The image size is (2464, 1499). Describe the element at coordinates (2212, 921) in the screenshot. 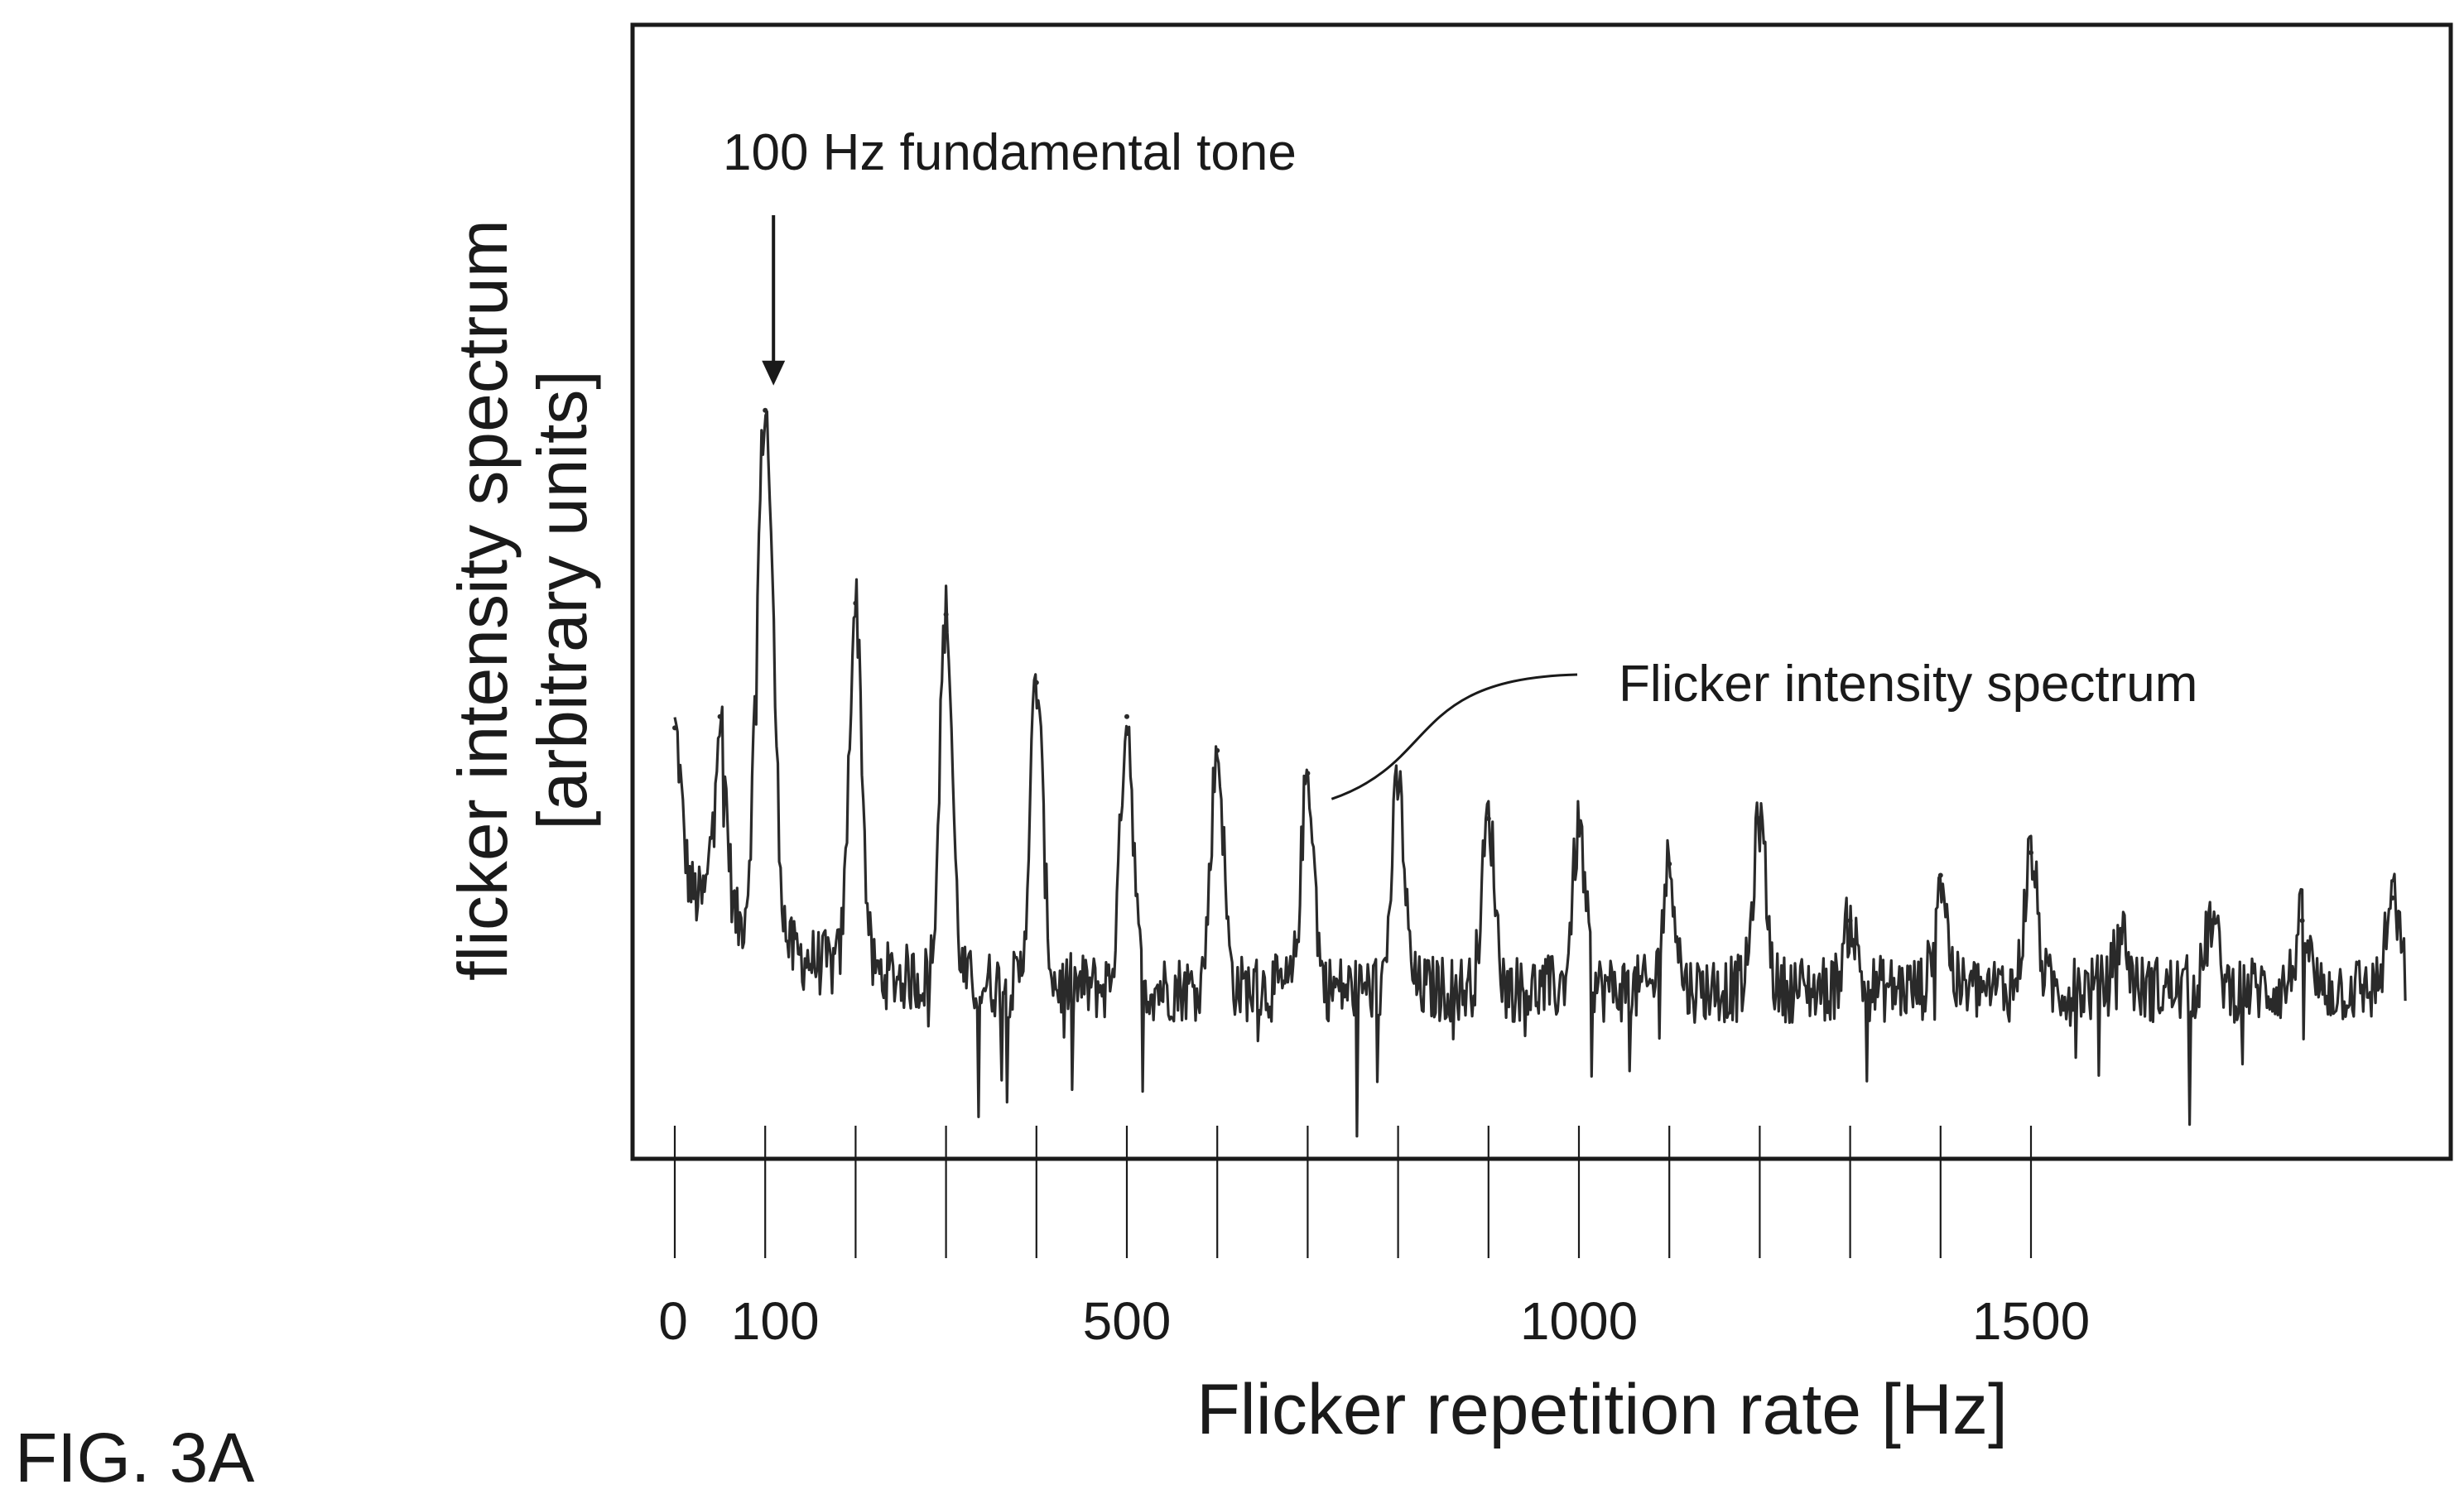

I see `peak-1700hz` at that location.